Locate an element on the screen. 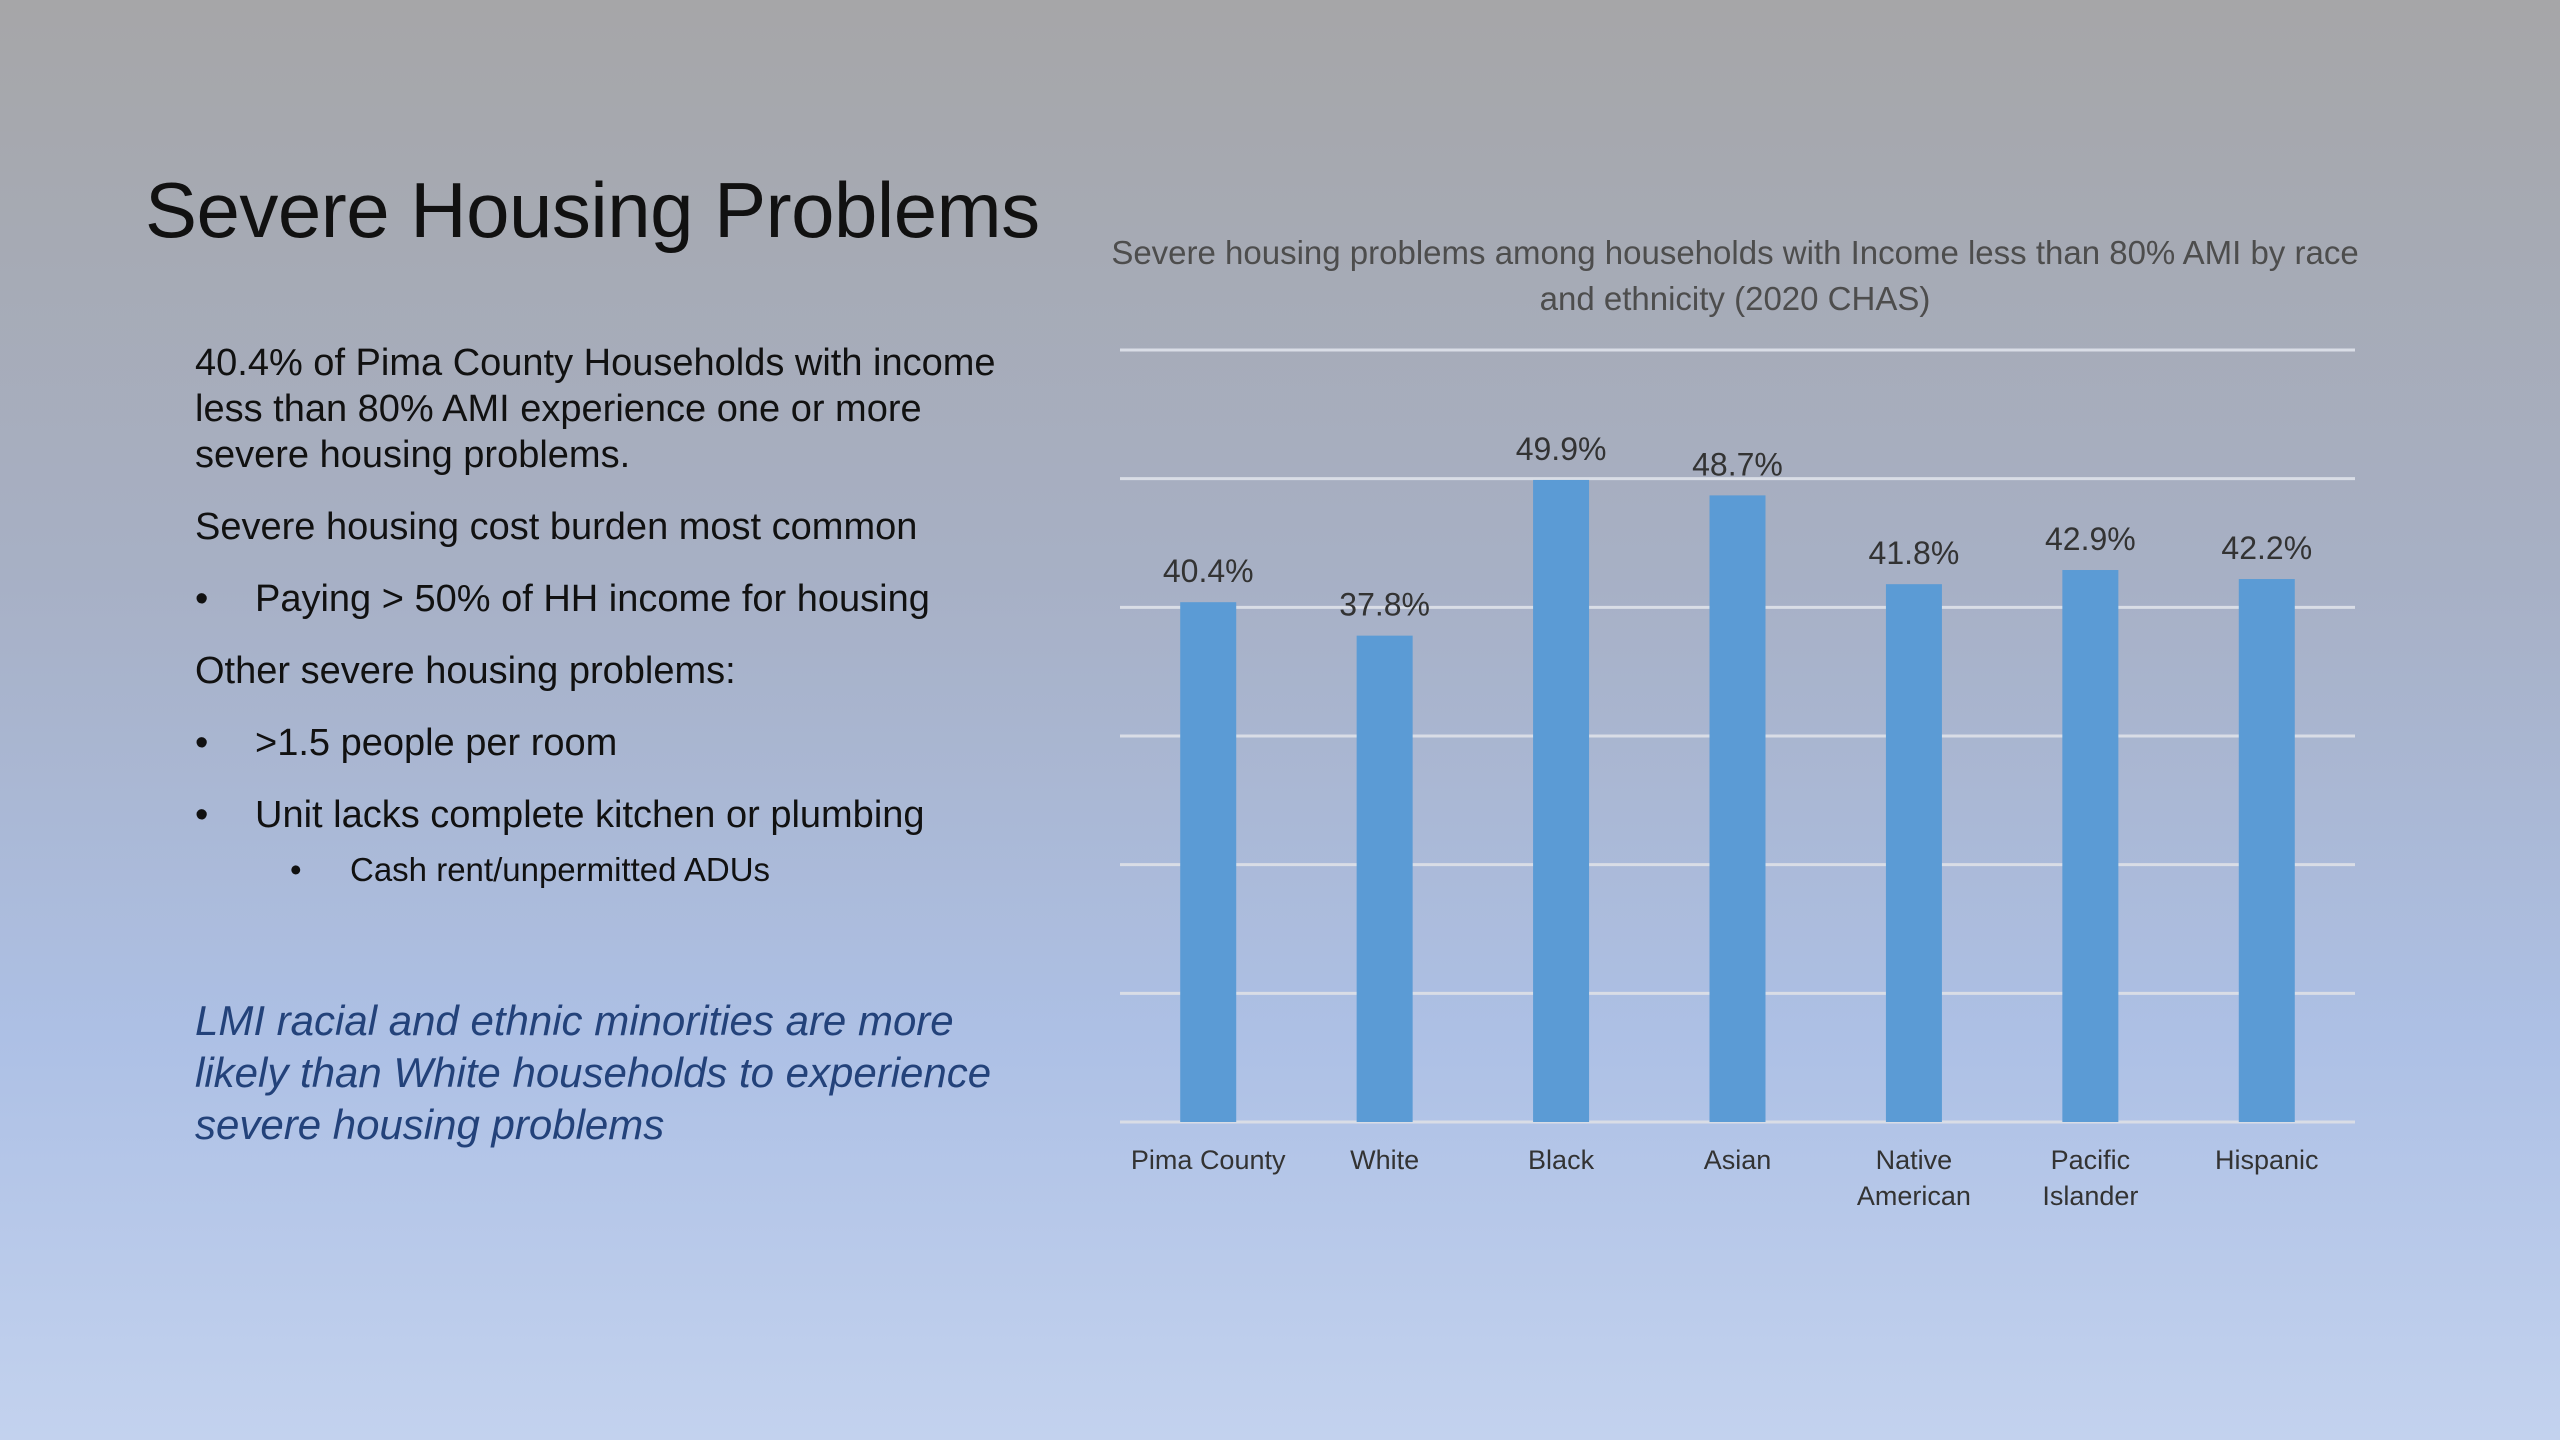 The width and height of the screenshot is (2560, 1440). data-label: 40.4% is located at coordinates (1208, 571).